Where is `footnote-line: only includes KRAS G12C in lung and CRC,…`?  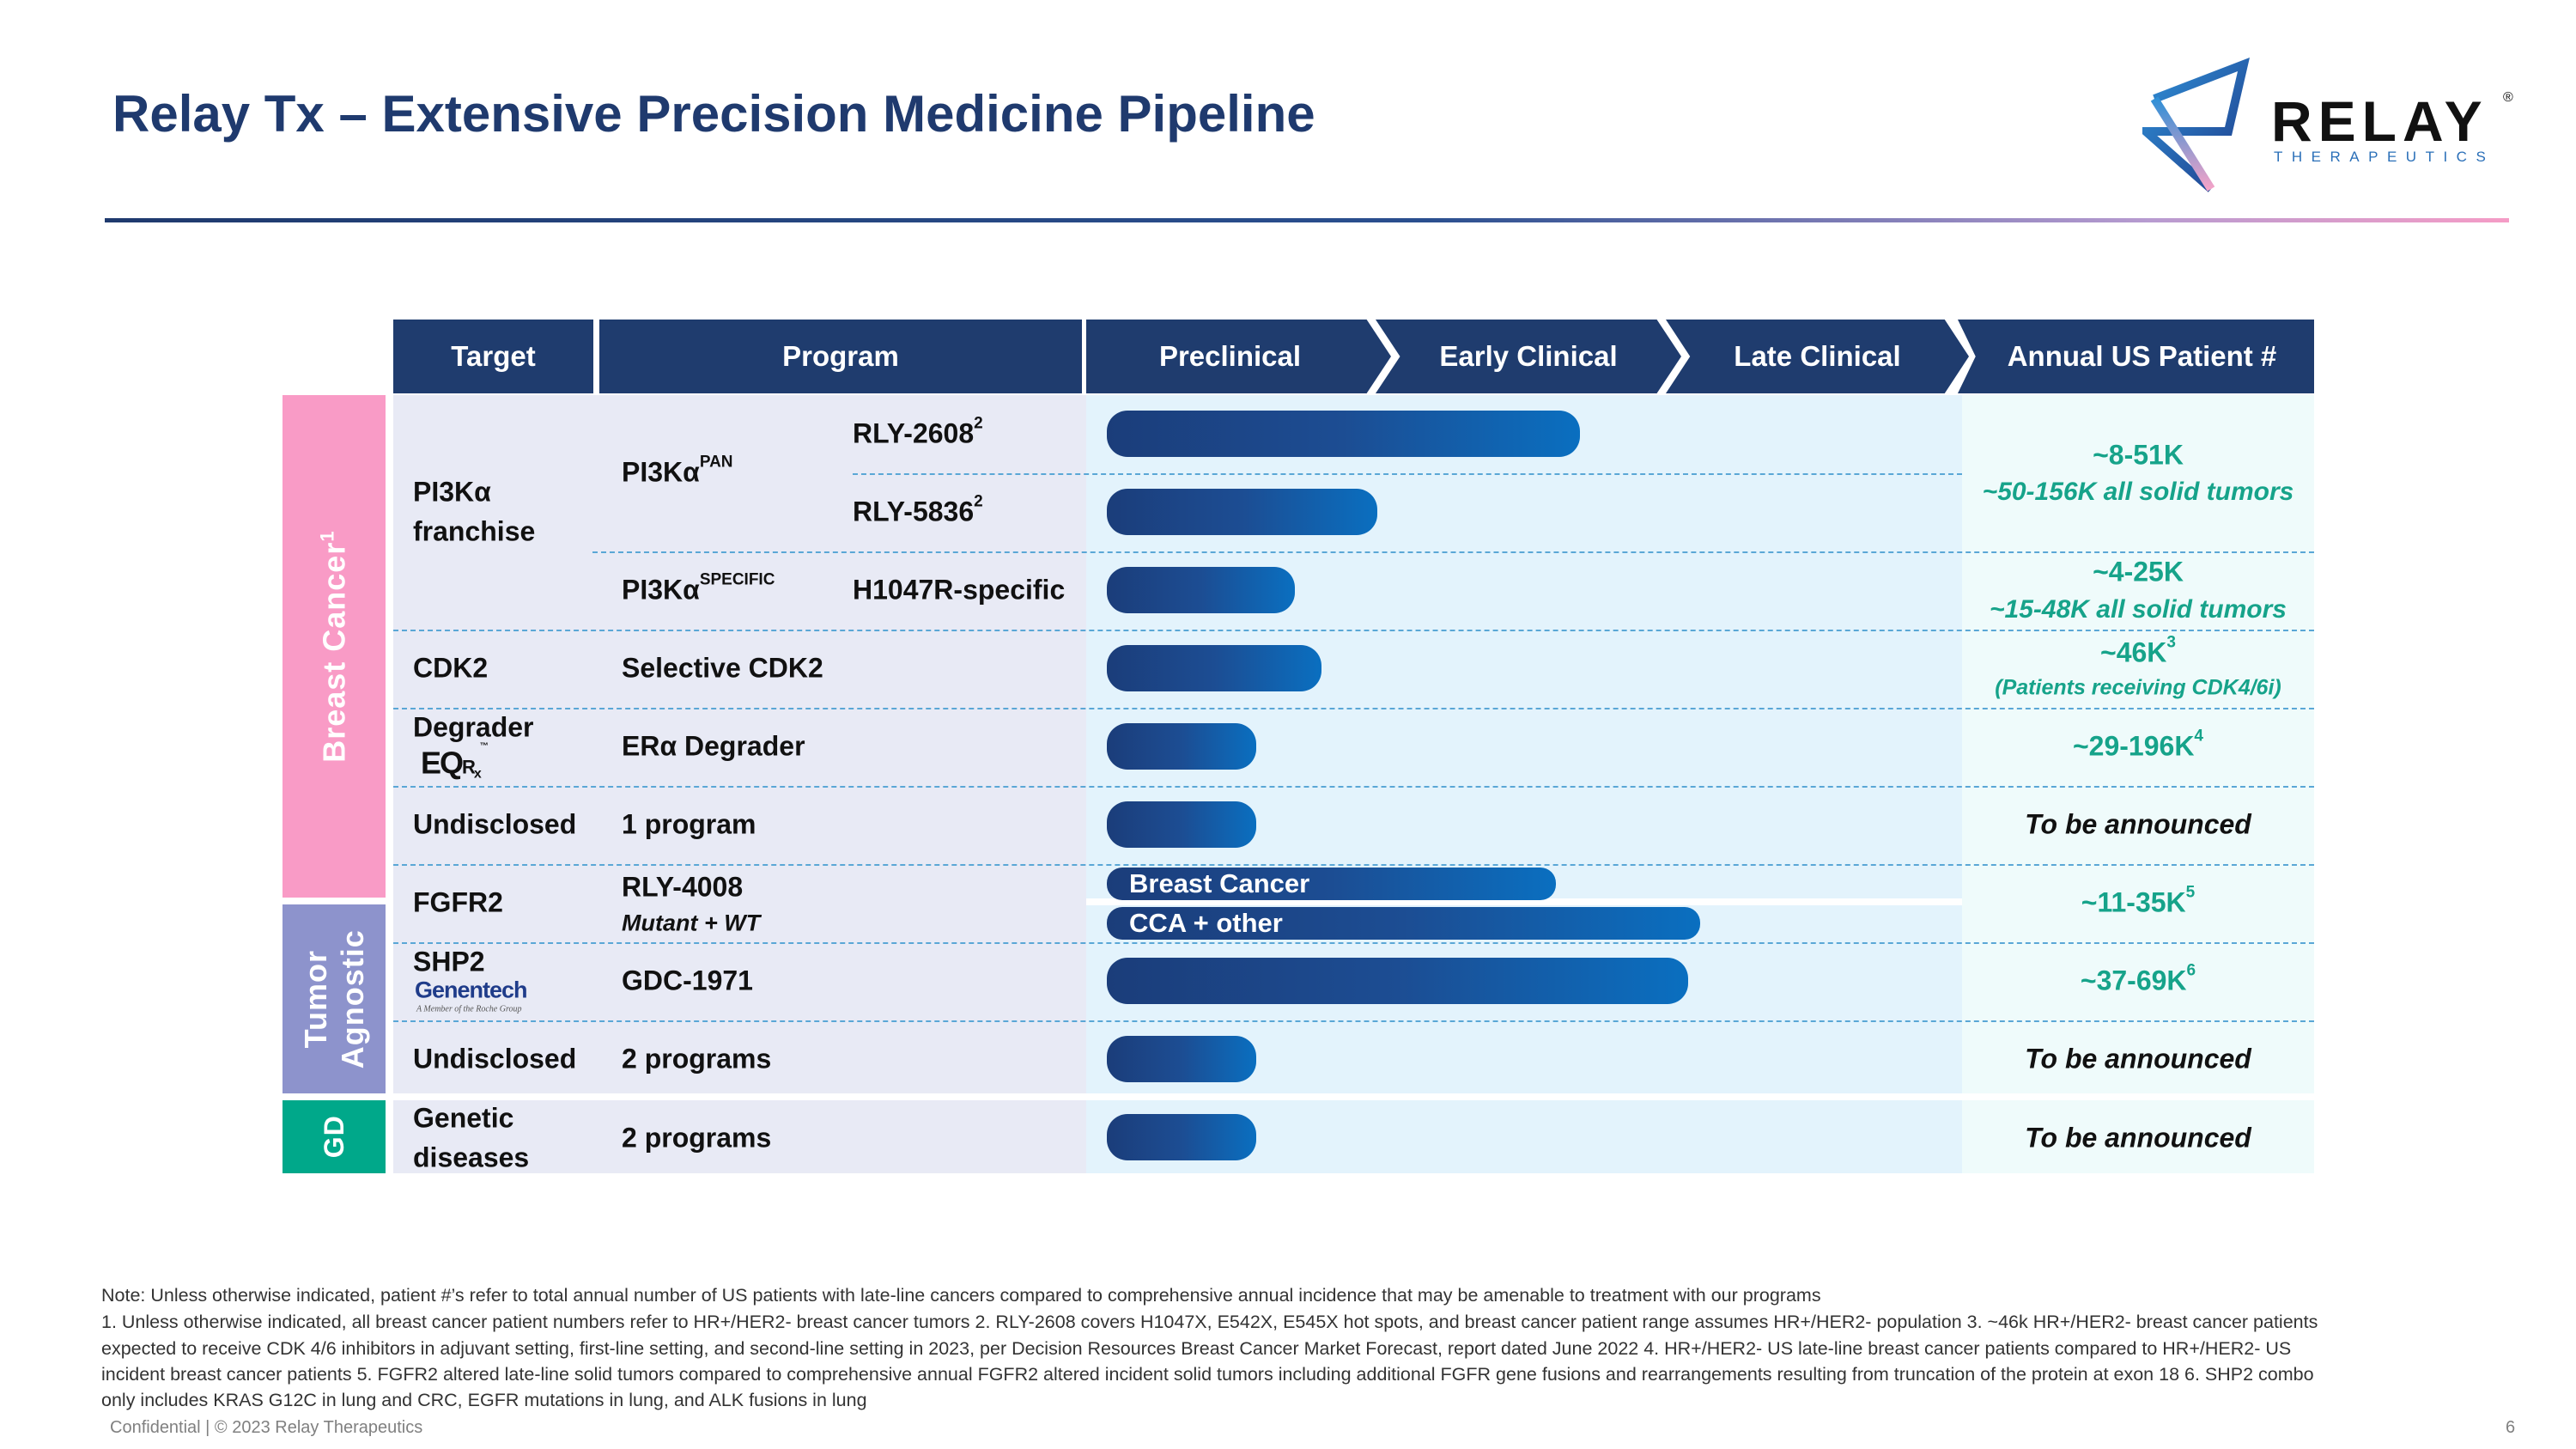
footnote-line: only includes KRAS G12C in lung and CRC,… is located at coordinates (484, 1400).